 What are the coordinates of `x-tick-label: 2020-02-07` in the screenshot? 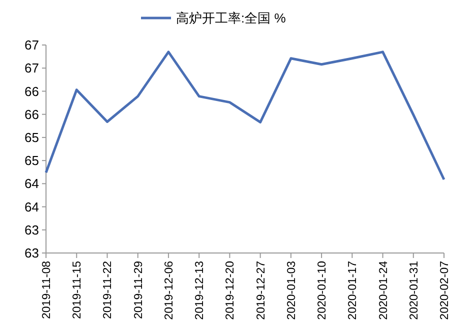 It's located at (445, 290).